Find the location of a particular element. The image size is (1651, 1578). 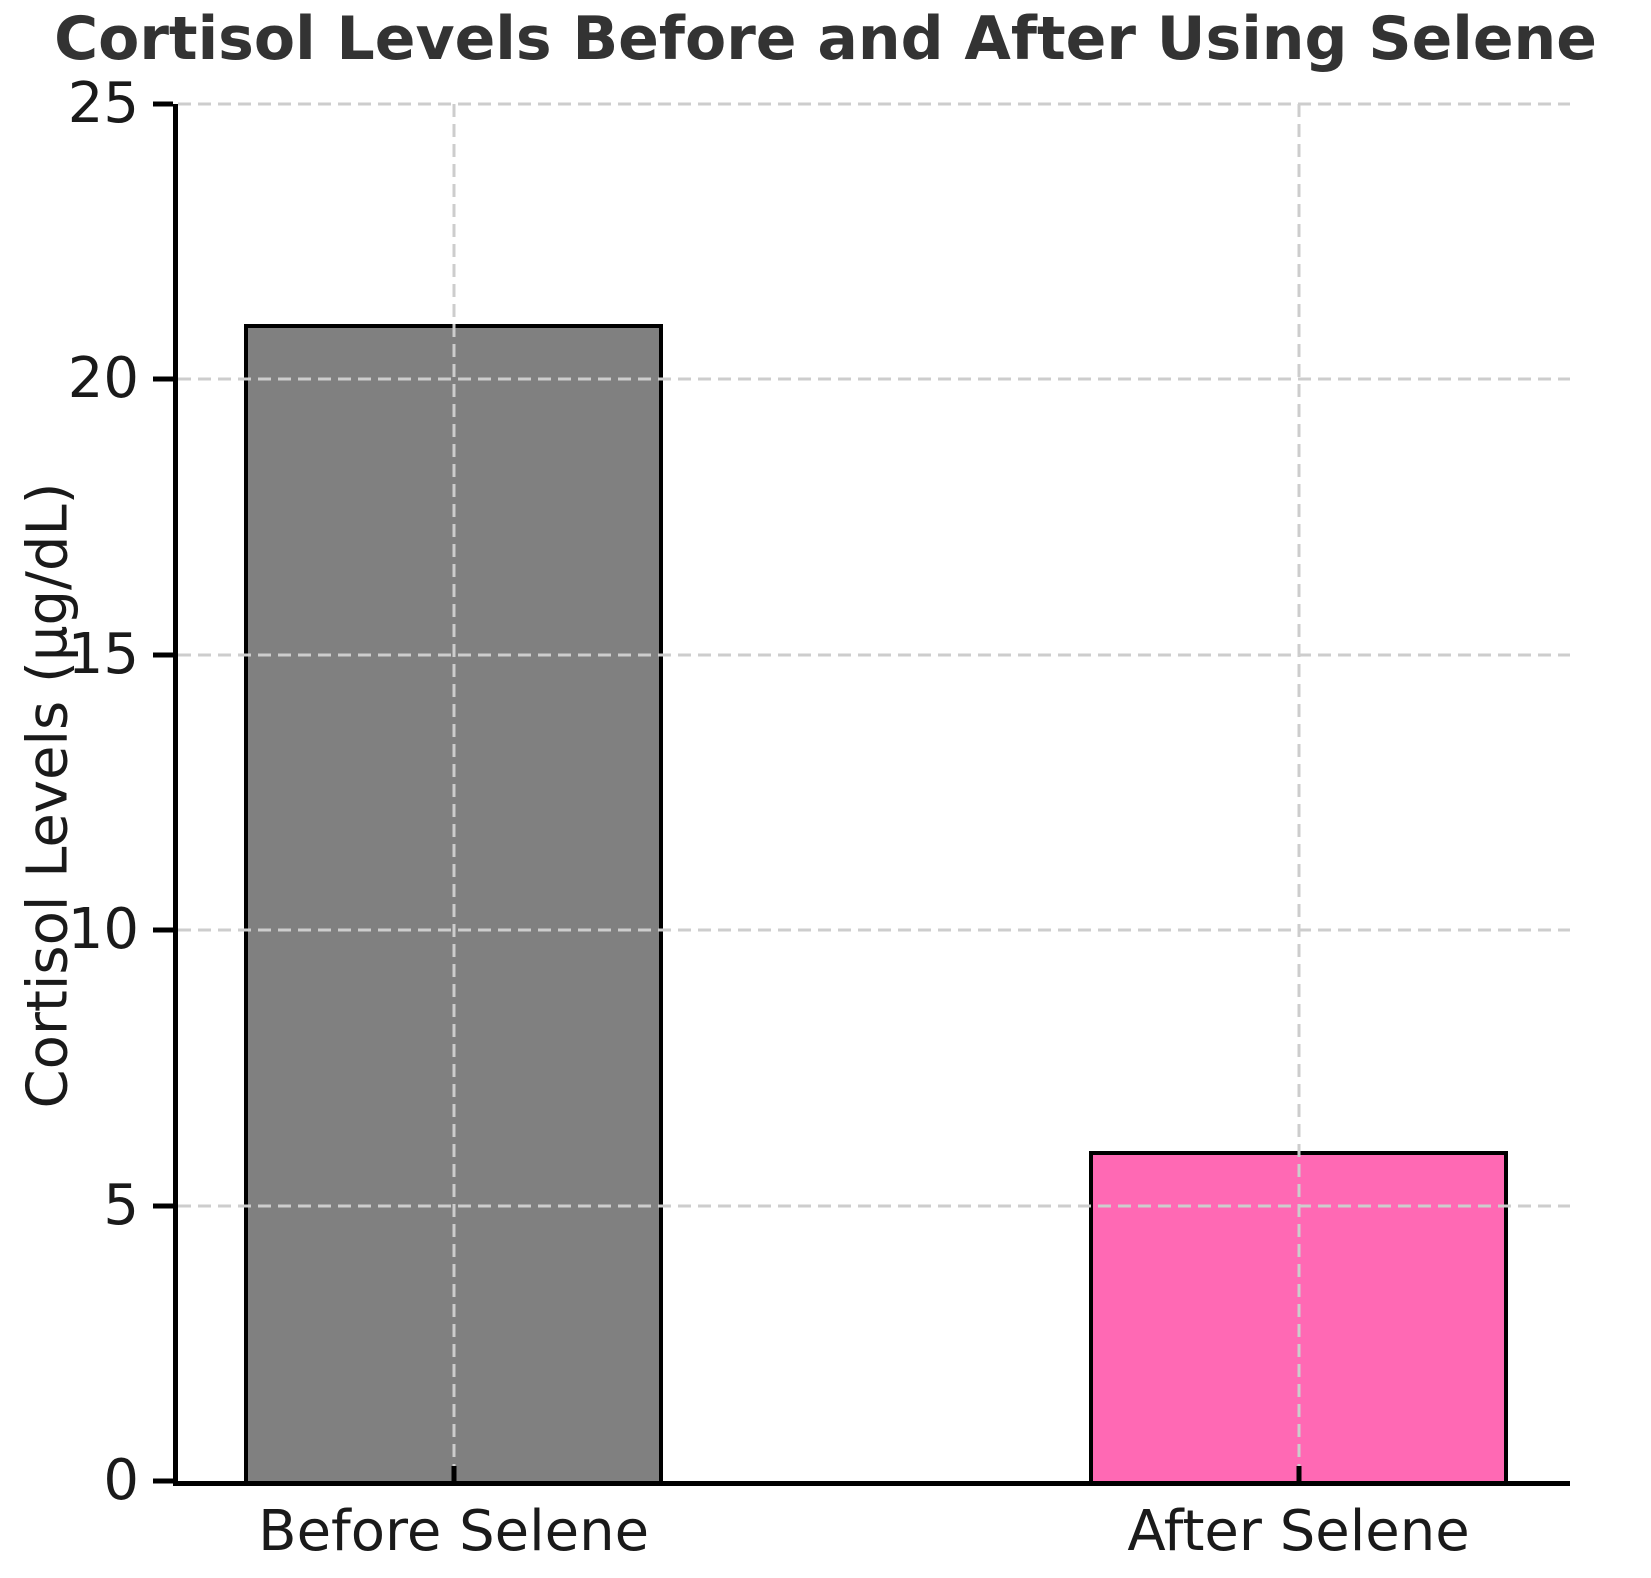

y-axis-label: Cortisol Levels (µg/dL) is located at coordinates (48, 795).